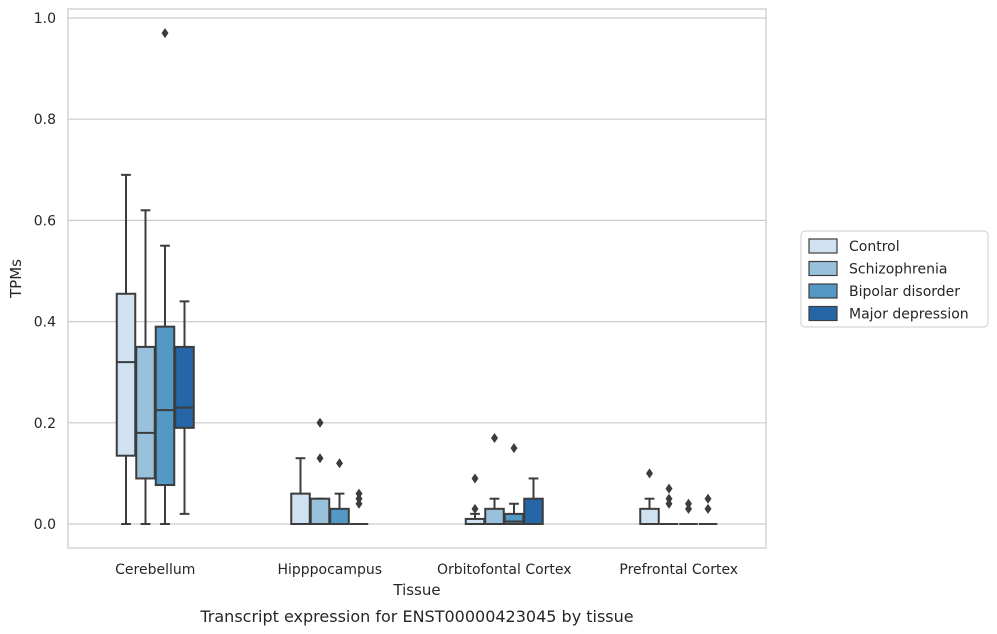 The width and height of the screenshot is (997, 634). What do you see at coordinates (155, 570) in the screenshot?
I see `x-tick-label: Cerebellum` at bounding box center [155, 570].